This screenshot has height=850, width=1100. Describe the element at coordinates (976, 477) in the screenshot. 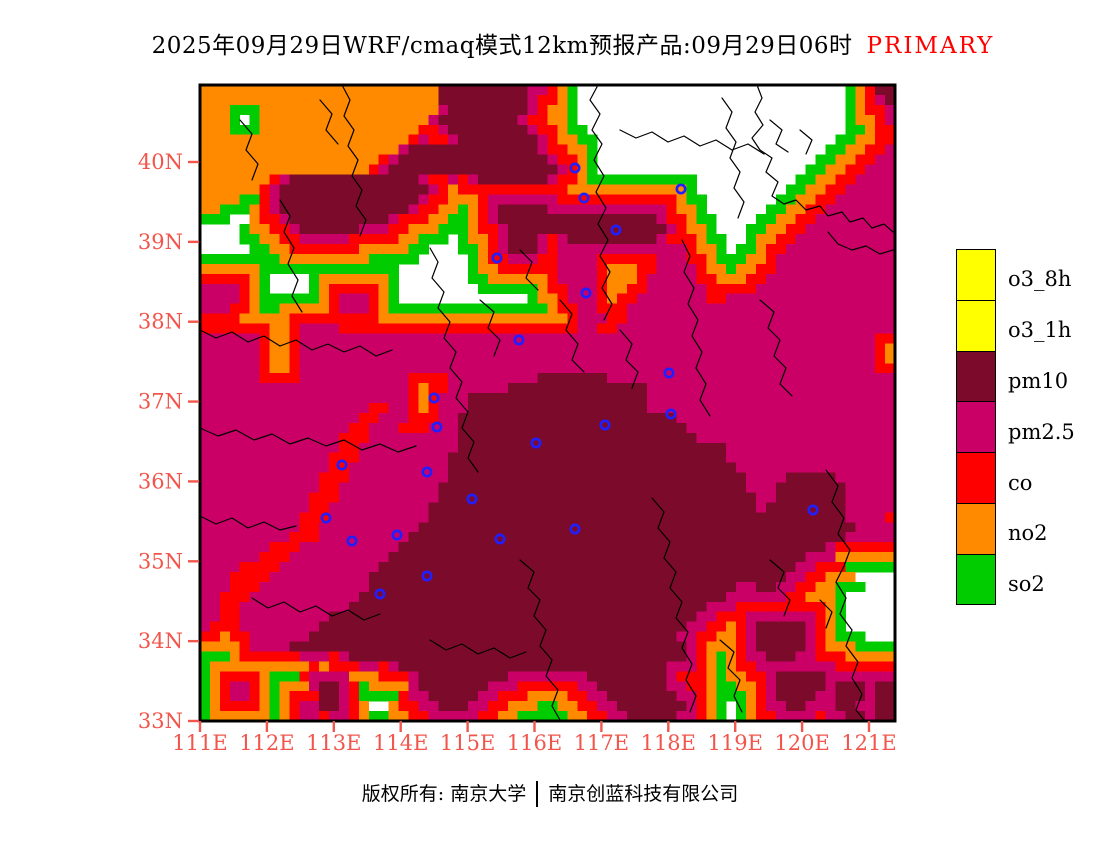

I see `legend-swatch-co` at that location.